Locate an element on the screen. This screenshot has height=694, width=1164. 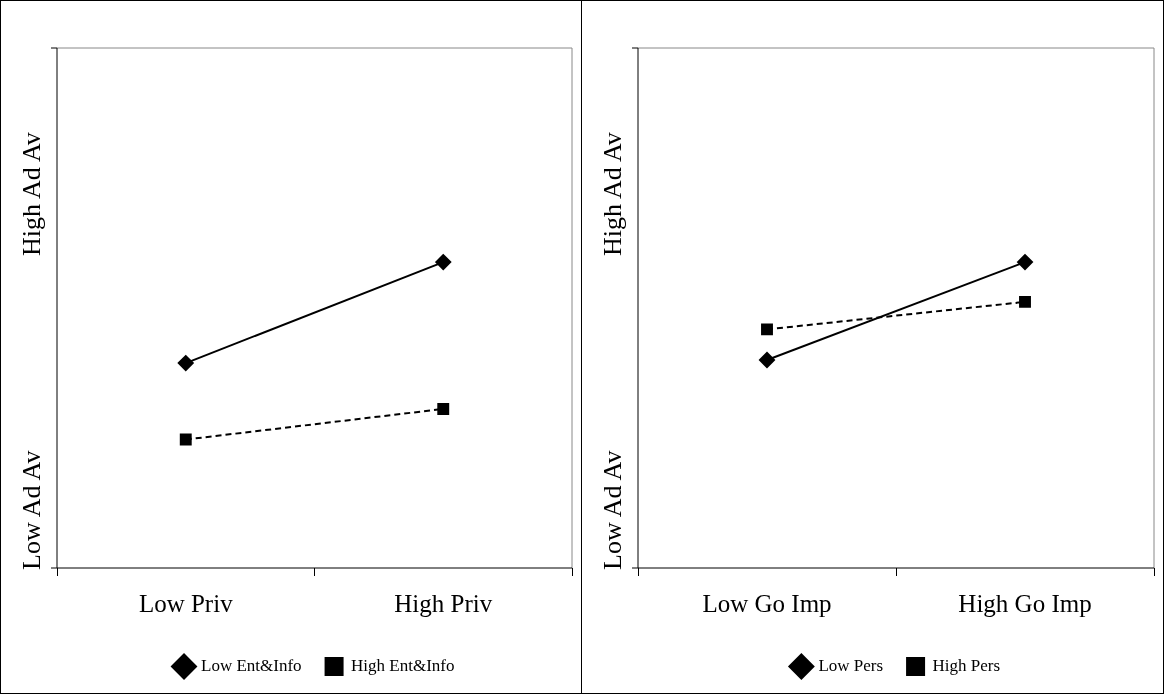
x-tick-label: High Priv is located at coordinates (443, 603).